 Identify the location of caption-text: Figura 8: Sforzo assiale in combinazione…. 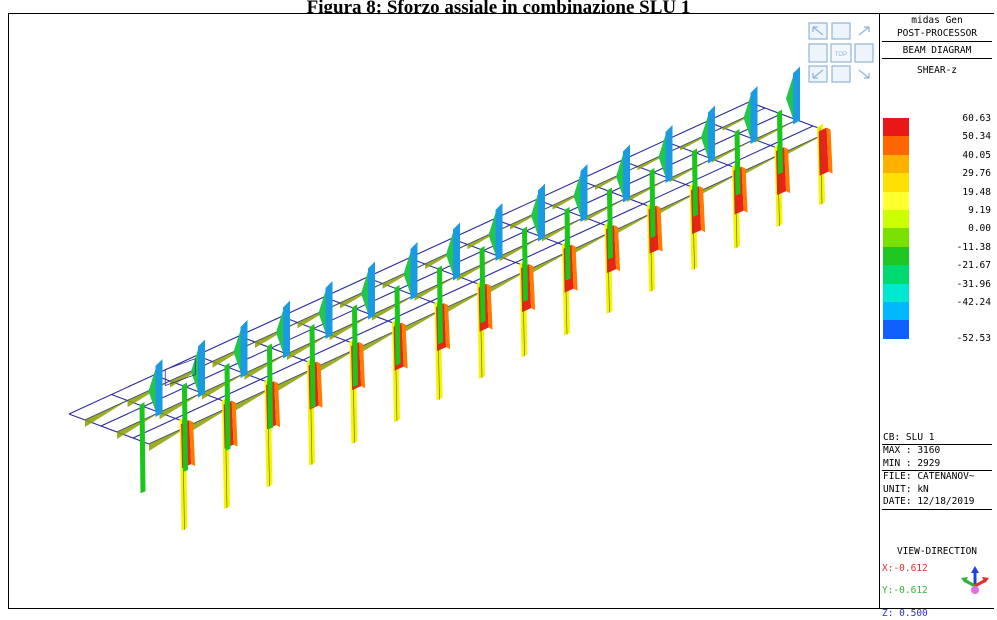
(499, 7).